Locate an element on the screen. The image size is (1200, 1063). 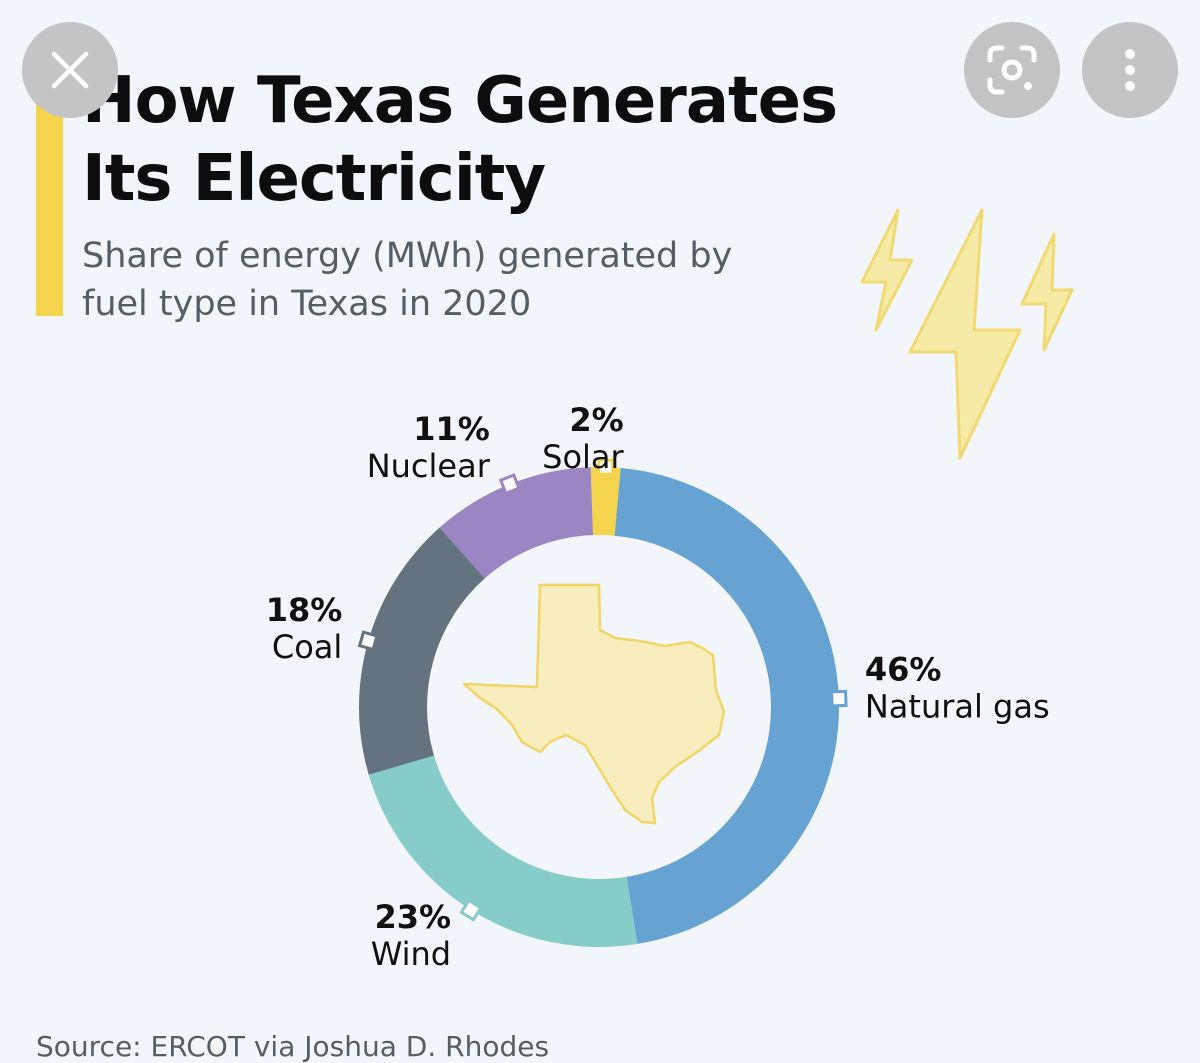
close-icon is located at coordinates (70, 70).